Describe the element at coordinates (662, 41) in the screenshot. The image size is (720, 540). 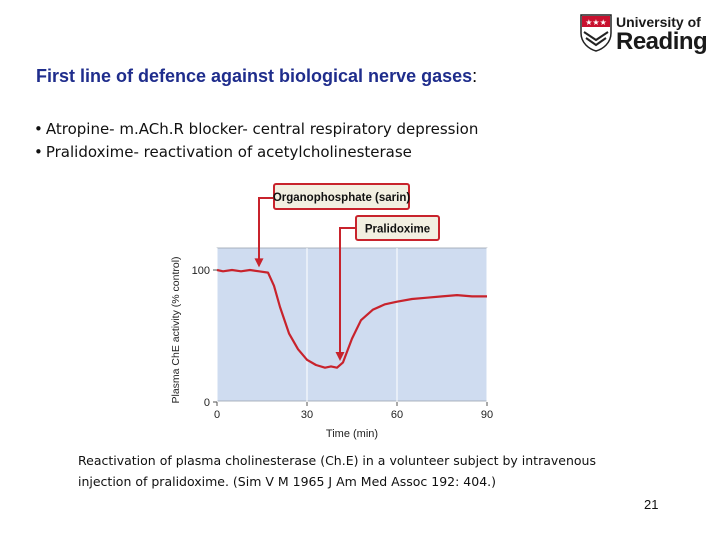
I see `logo-line-2: Reading` at that location.